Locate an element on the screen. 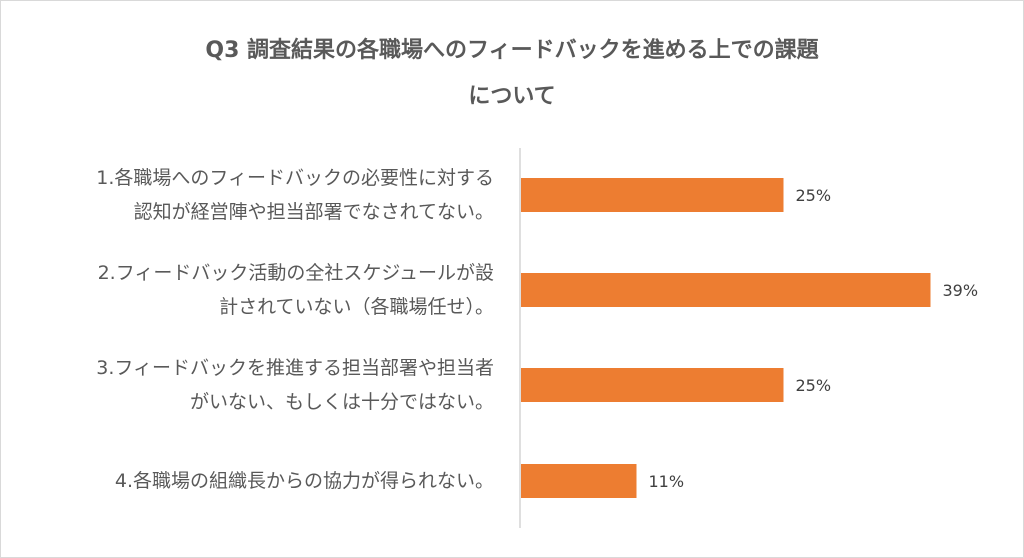  value-label-3: 25% is located at coordinates (814, 385).